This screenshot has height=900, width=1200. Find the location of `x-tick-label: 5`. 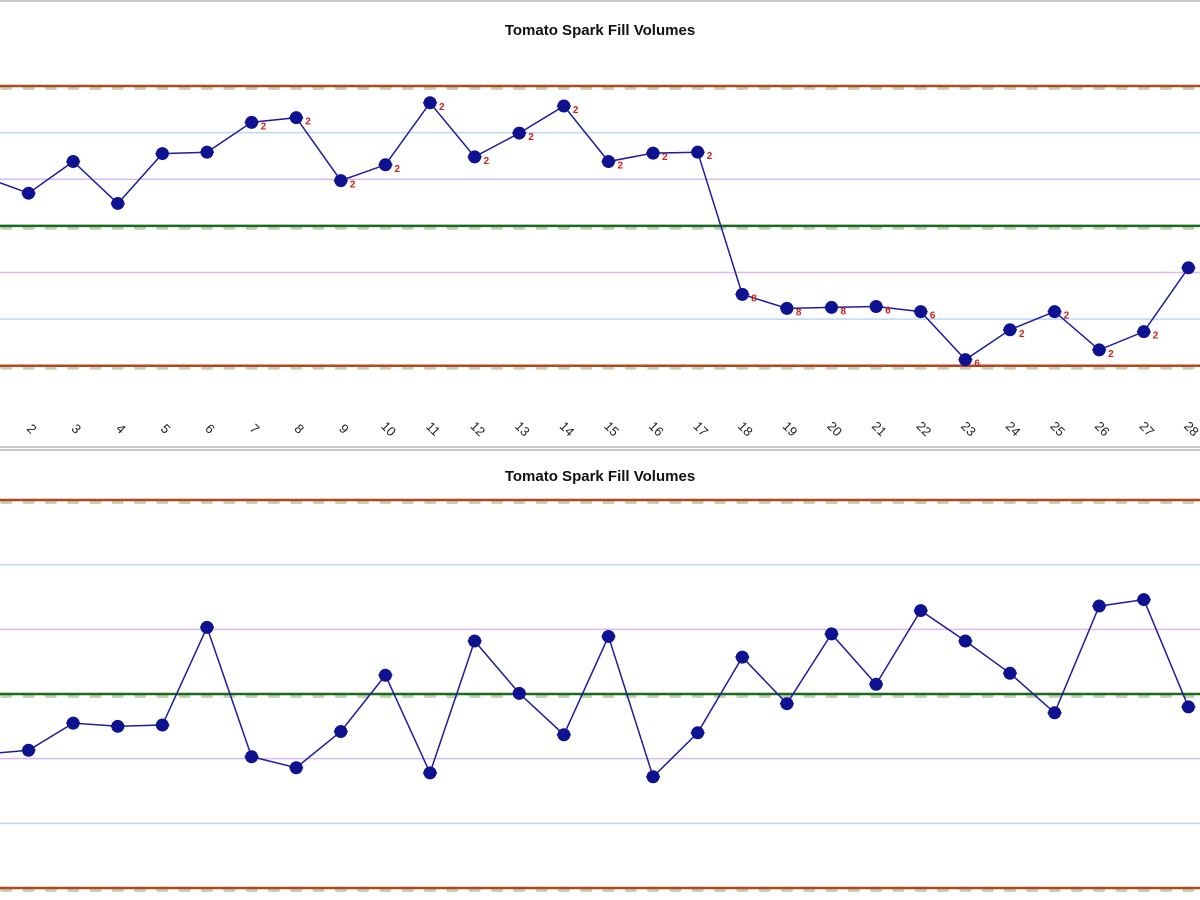

x-tick-label: 5 is located at coordinates (166, 429).